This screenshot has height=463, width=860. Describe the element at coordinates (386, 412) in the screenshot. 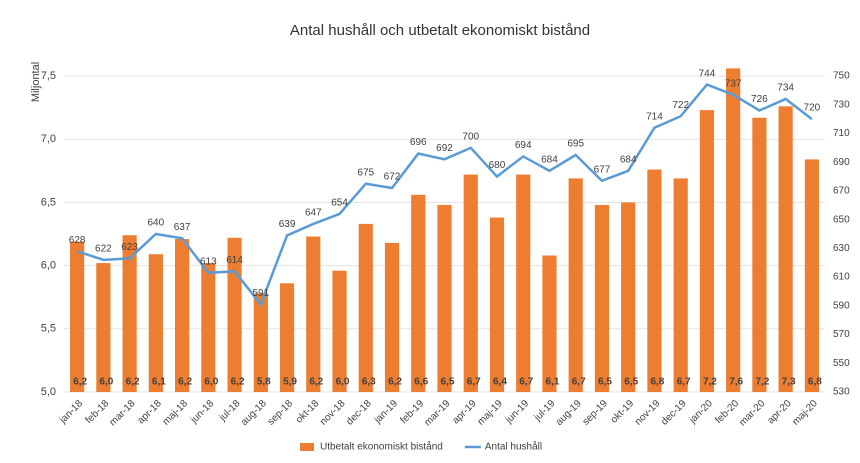

I see `x-tick-label: jan-19` at that location.